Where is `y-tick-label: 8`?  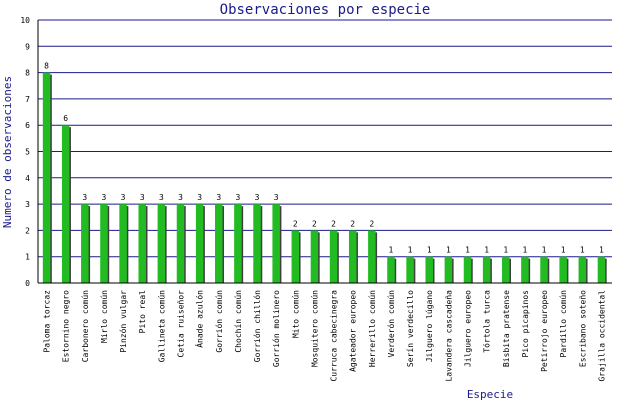
y-tick-label: 8 is located at coordinates (27, 73).